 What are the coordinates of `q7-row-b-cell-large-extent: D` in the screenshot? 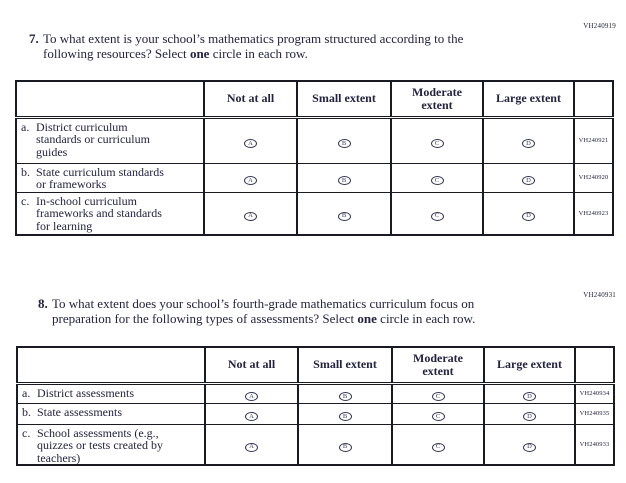 It's located at (528, 177).